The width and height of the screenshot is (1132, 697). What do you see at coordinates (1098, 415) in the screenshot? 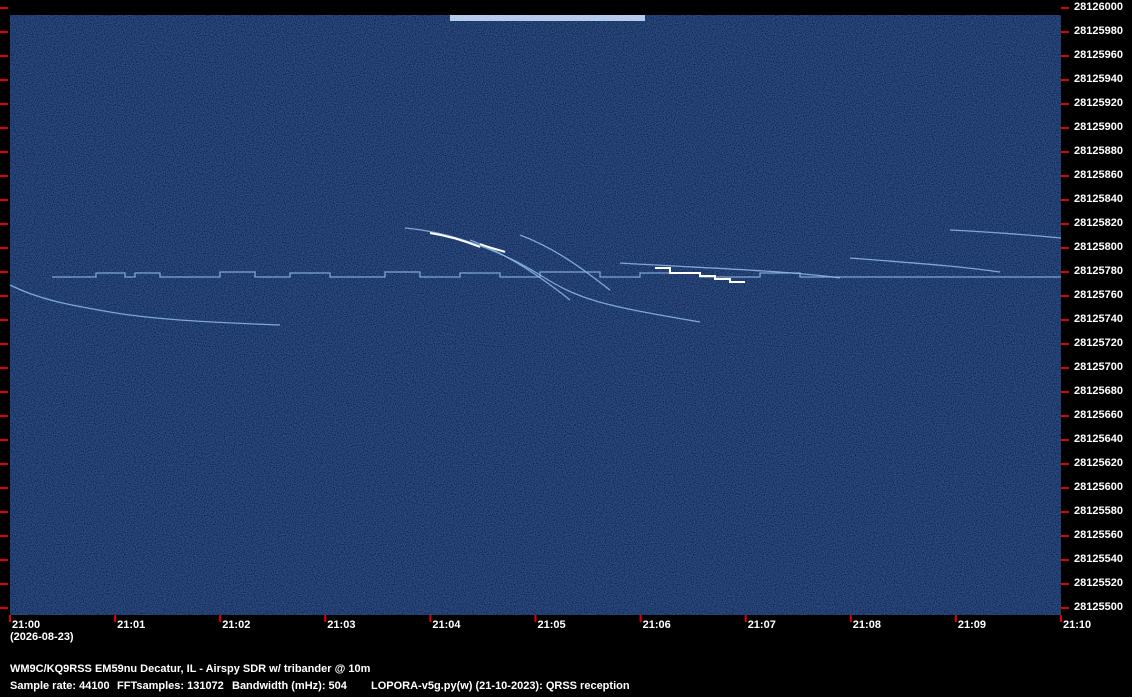
I see `y-tick-label: 28125660` at bounding box center [1098, 415].